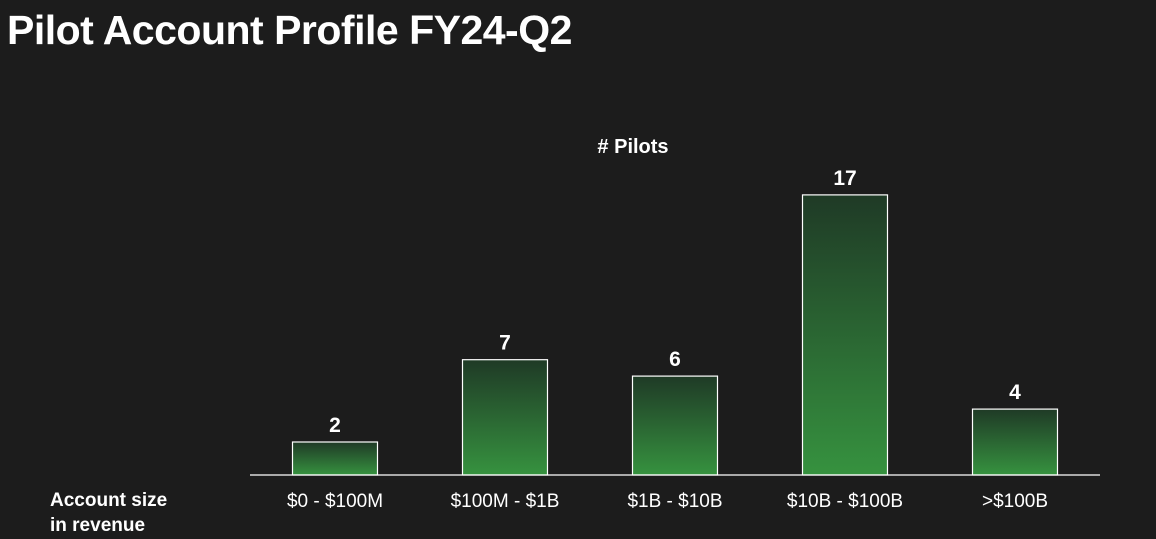  What do you see at coordinates (109, 500) in the screenshot?
I see `x-axis-caption-line-1: Account size` at bounding box center [109, 500].